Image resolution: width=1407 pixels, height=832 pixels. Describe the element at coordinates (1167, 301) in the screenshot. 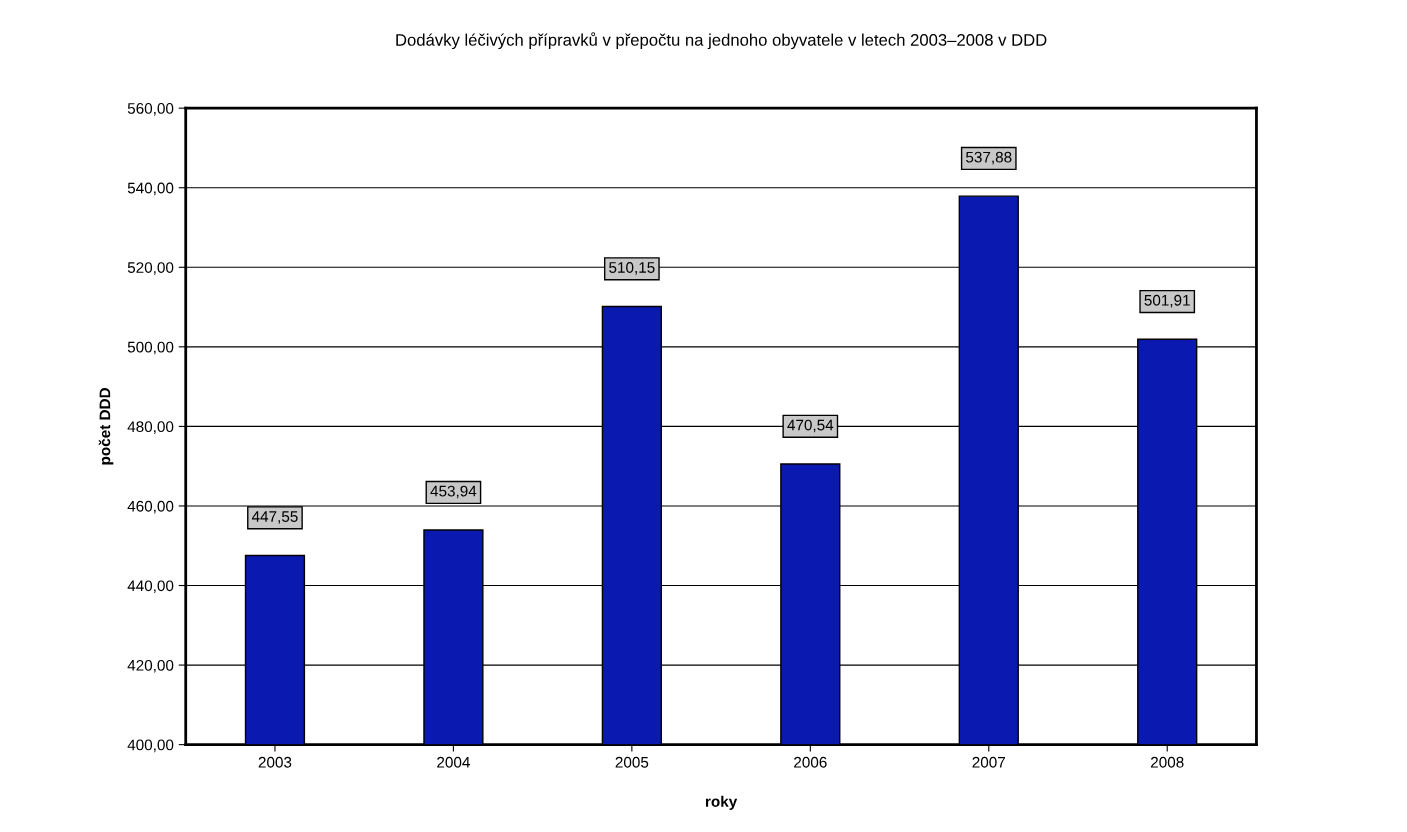

I see `data-label: 501,91` at that location.